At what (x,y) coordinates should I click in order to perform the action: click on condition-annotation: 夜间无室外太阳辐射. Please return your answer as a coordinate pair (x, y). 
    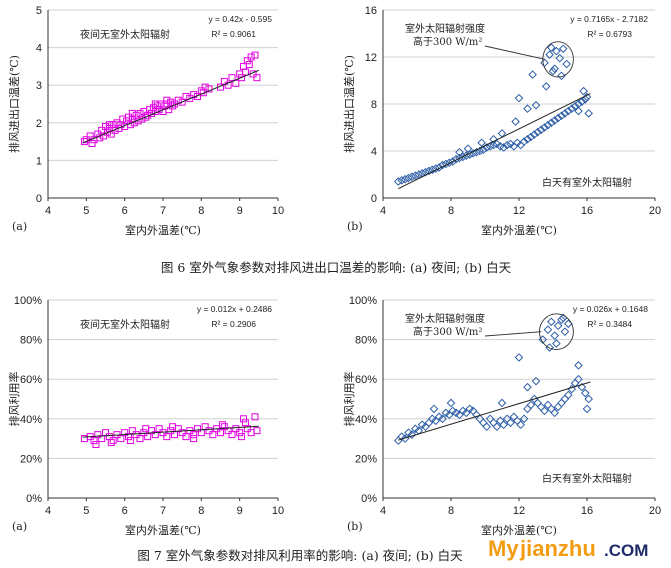
    Looking at the image, I should click on (125, 34).